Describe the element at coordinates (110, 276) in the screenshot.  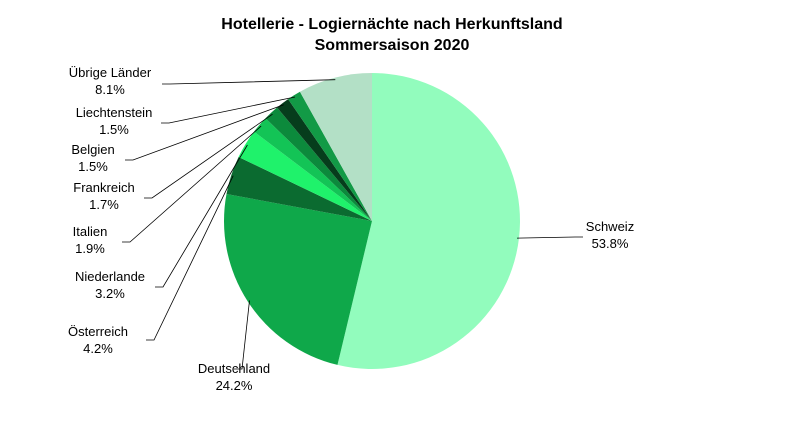
I see `slice-label: Niederlande` at that location.